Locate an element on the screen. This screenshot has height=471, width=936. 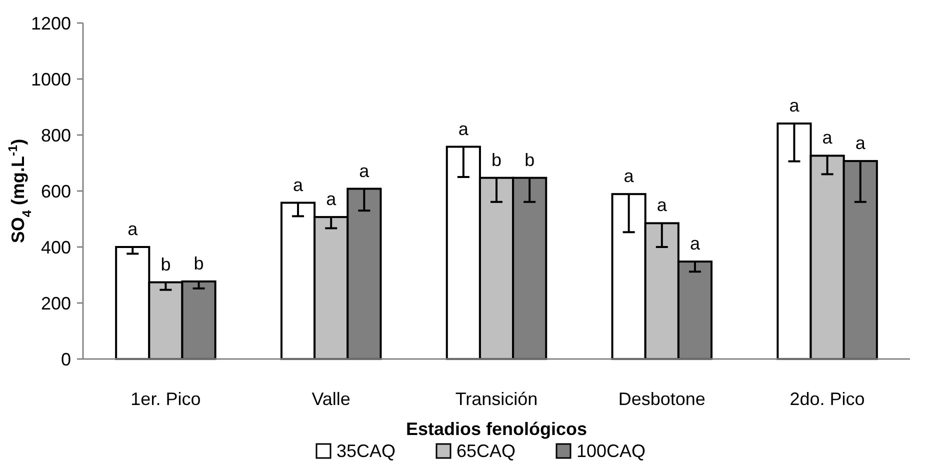
x-axis-title: Estadios fenológicos is located at coordinates (497, 429).